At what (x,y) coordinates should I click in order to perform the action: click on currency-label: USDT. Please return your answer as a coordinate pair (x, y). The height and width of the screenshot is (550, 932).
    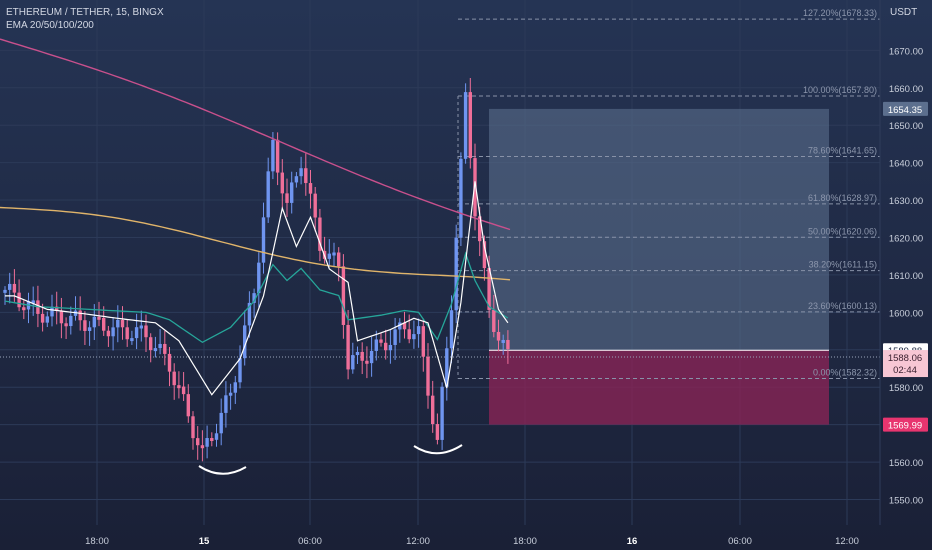
    Looking at the image, I should click on (904, 12).